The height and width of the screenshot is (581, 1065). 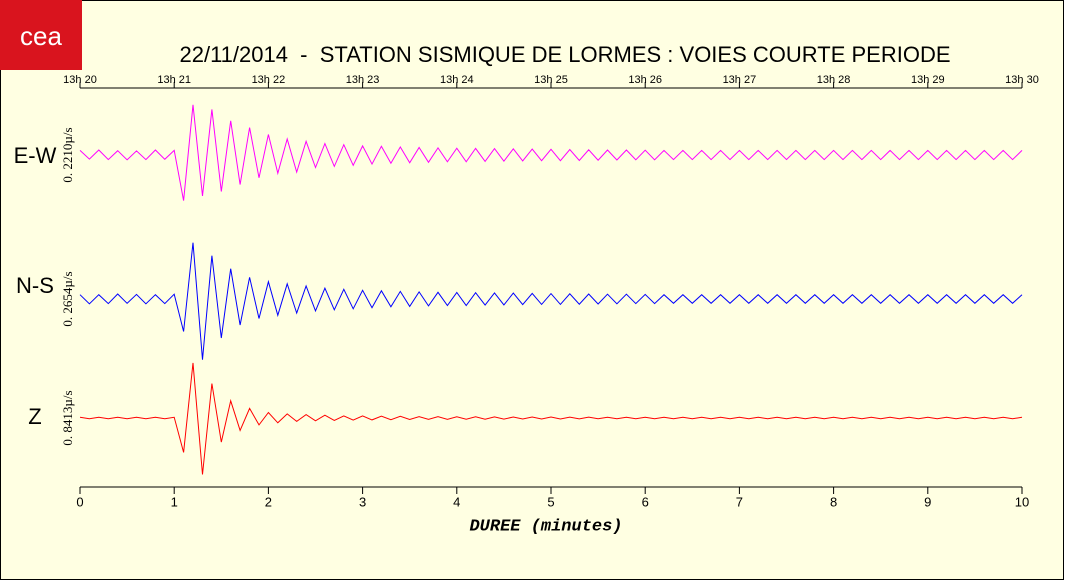 I want to click on top-tick-label: 13h 30, so click(x=1022, y=80).